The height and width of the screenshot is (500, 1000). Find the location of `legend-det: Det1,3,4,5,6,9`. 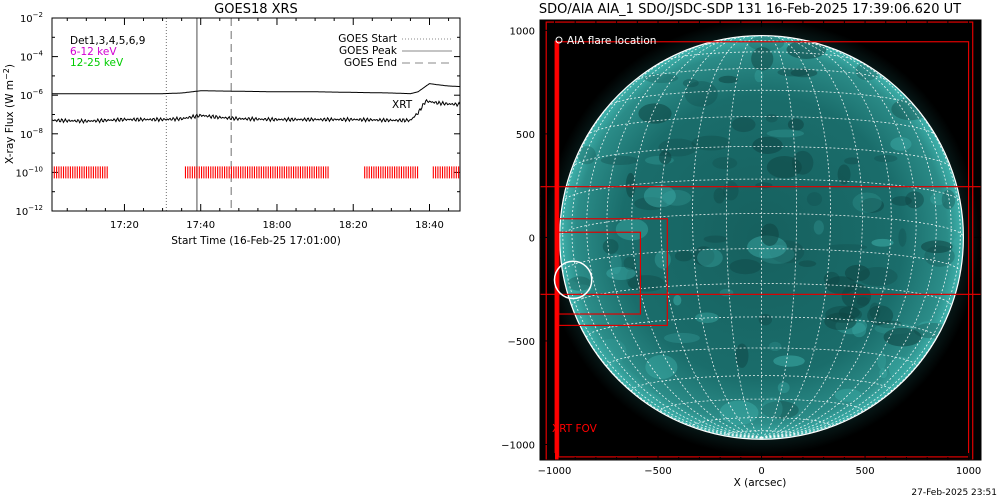

legend-det: Det1,3,4,5,6,9 is located at coordinates (107, 41).